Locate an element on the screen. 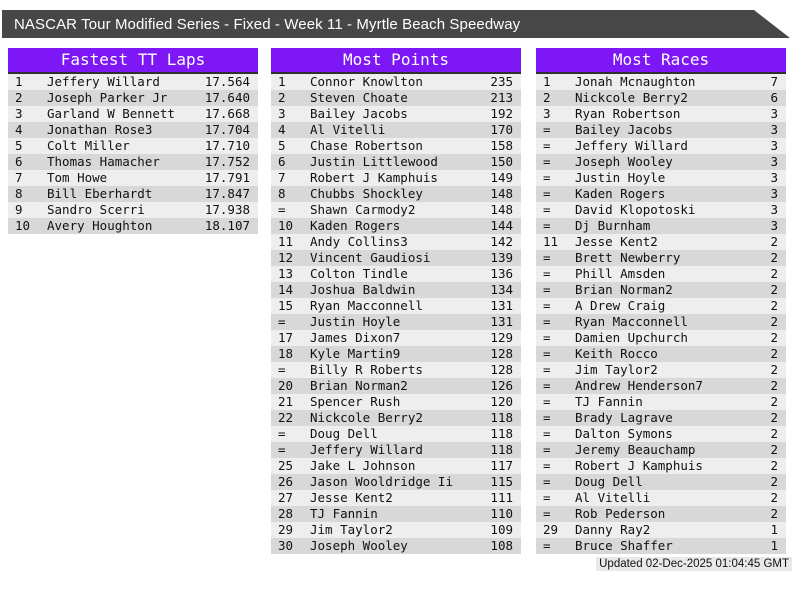 Image resolution: width=800 pixels, height=600 pixels. driver-name-cell: Bailey Jacobs is located at coordinates (359, 113).